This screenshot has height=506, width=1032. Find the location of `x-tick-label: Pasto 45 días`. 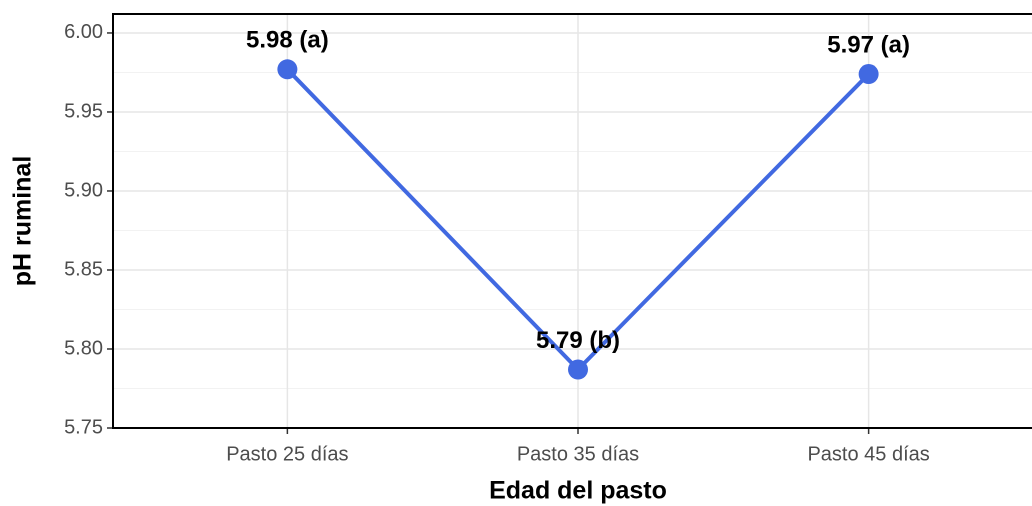

x-tick-label: Pasto 45 días is located at coordinates (868, 454).